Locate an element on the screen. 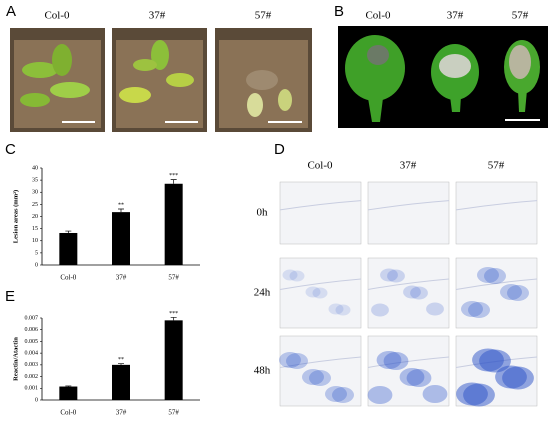  y-tick-label: 0.001 is located at coordinates (32, 389).